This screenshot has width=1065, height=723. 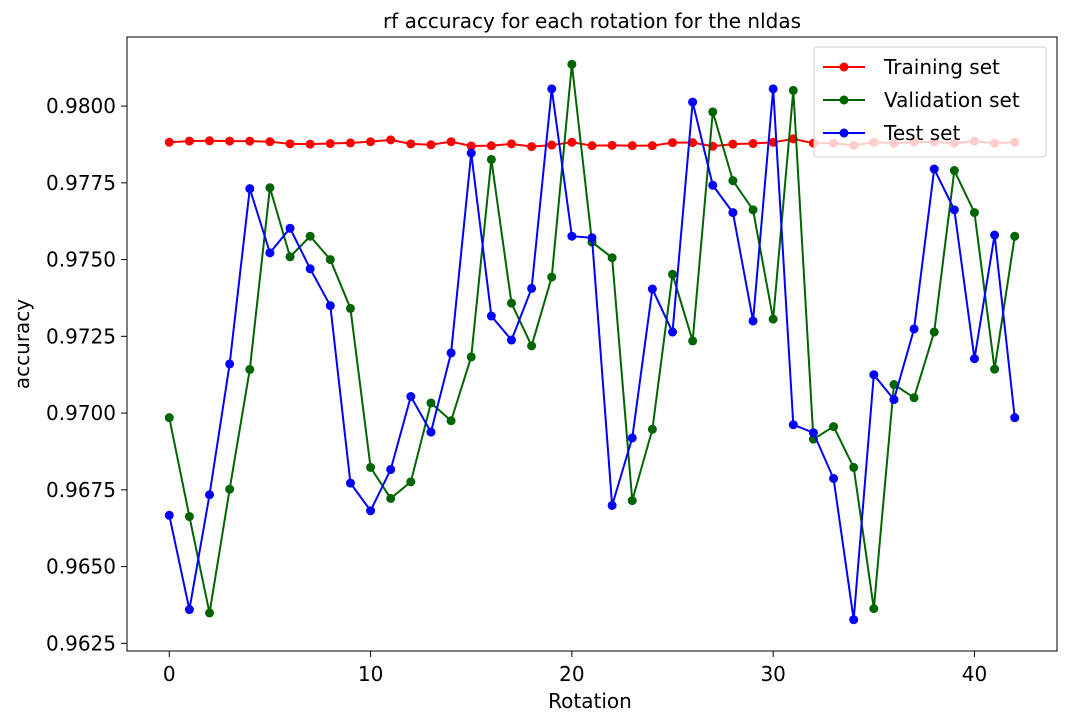 I want to click on y-tick-label: 0.9750, so click(x=81, y=260).